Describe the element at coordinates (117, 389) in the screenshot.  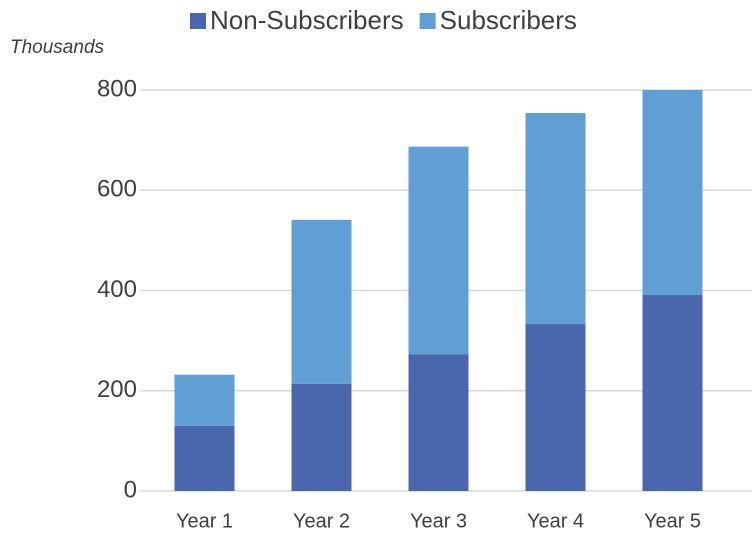
I see `y-tick-label: 200` at that location.